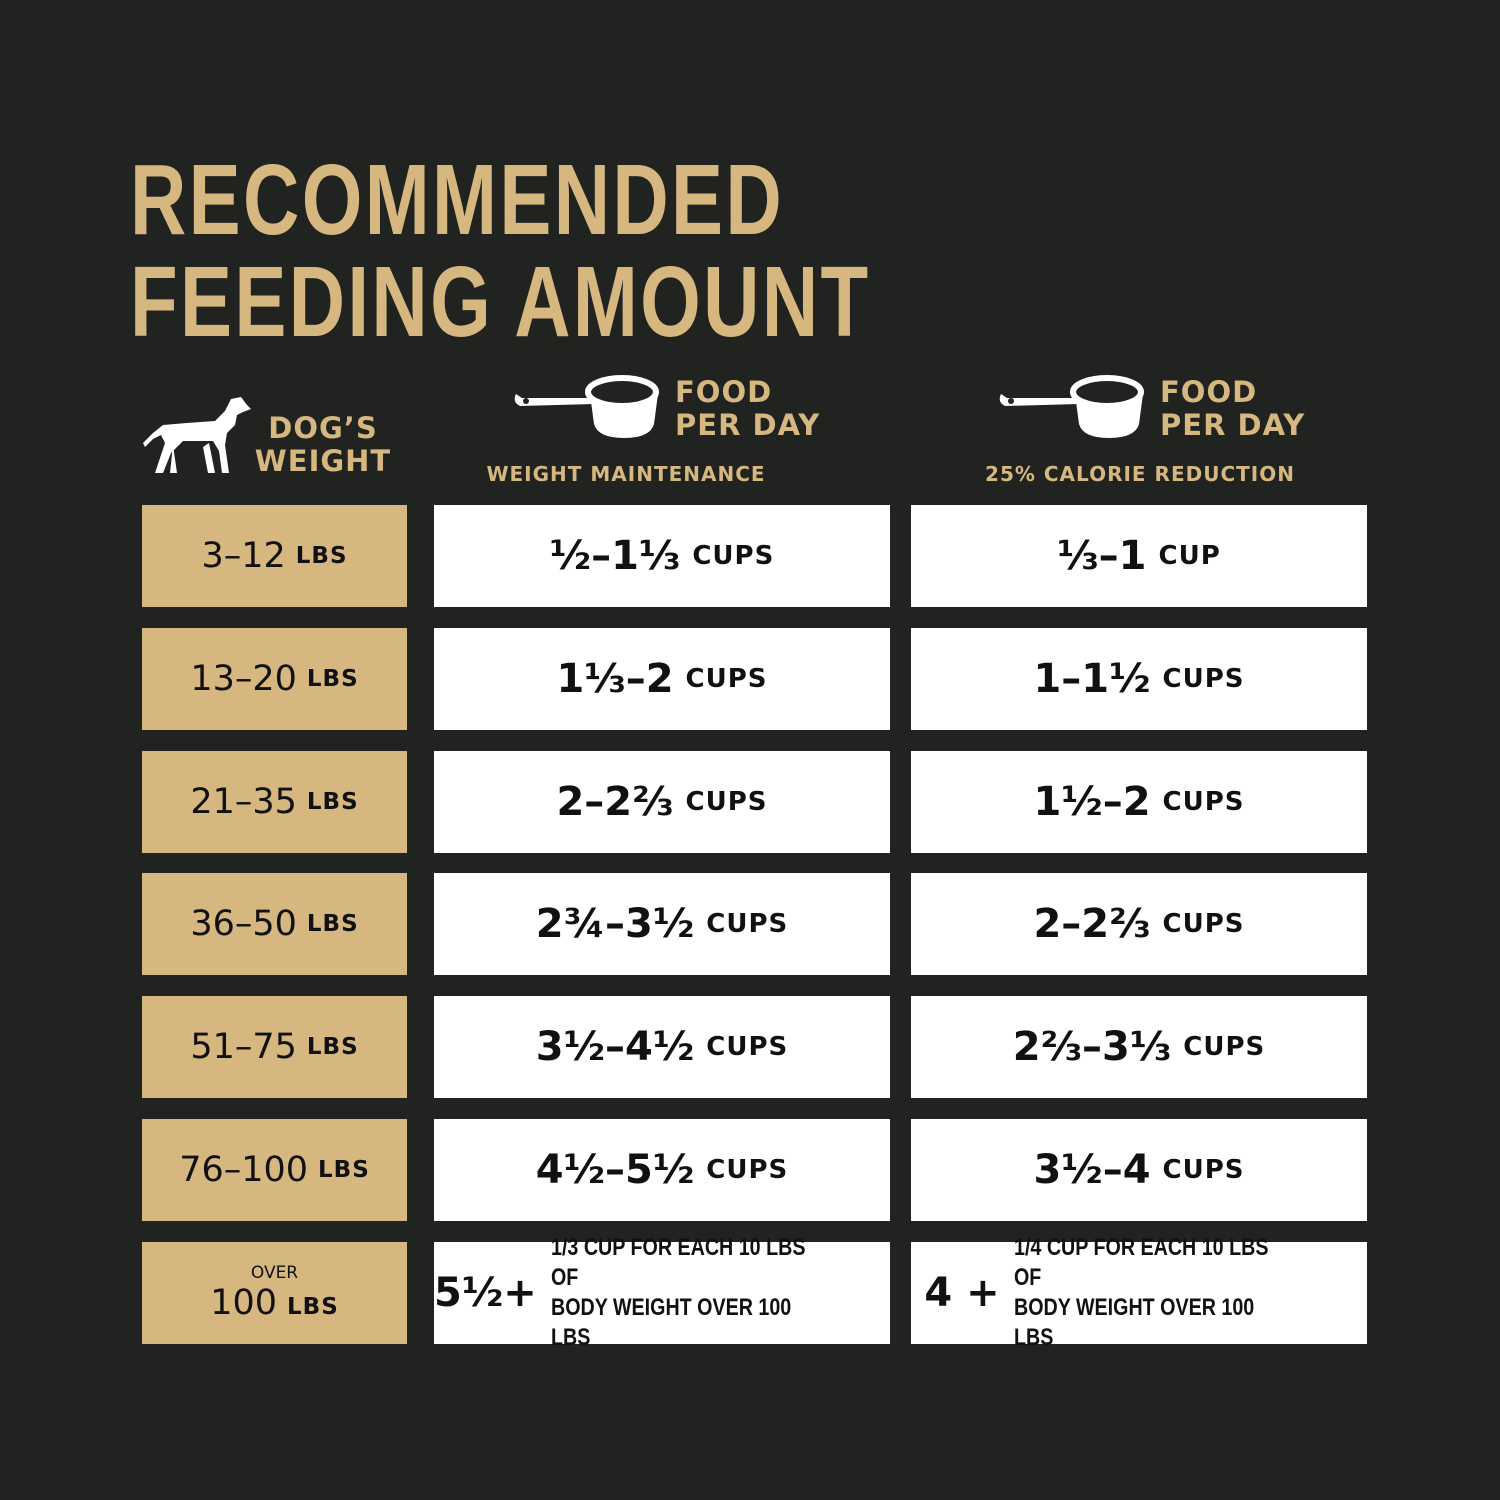 This screenshot has height=1500, width=1500. What do you see at coordinates (615, 1170) in the screenshot?
I see `amount: 4½–5½` at bounding box center [615, 1170].